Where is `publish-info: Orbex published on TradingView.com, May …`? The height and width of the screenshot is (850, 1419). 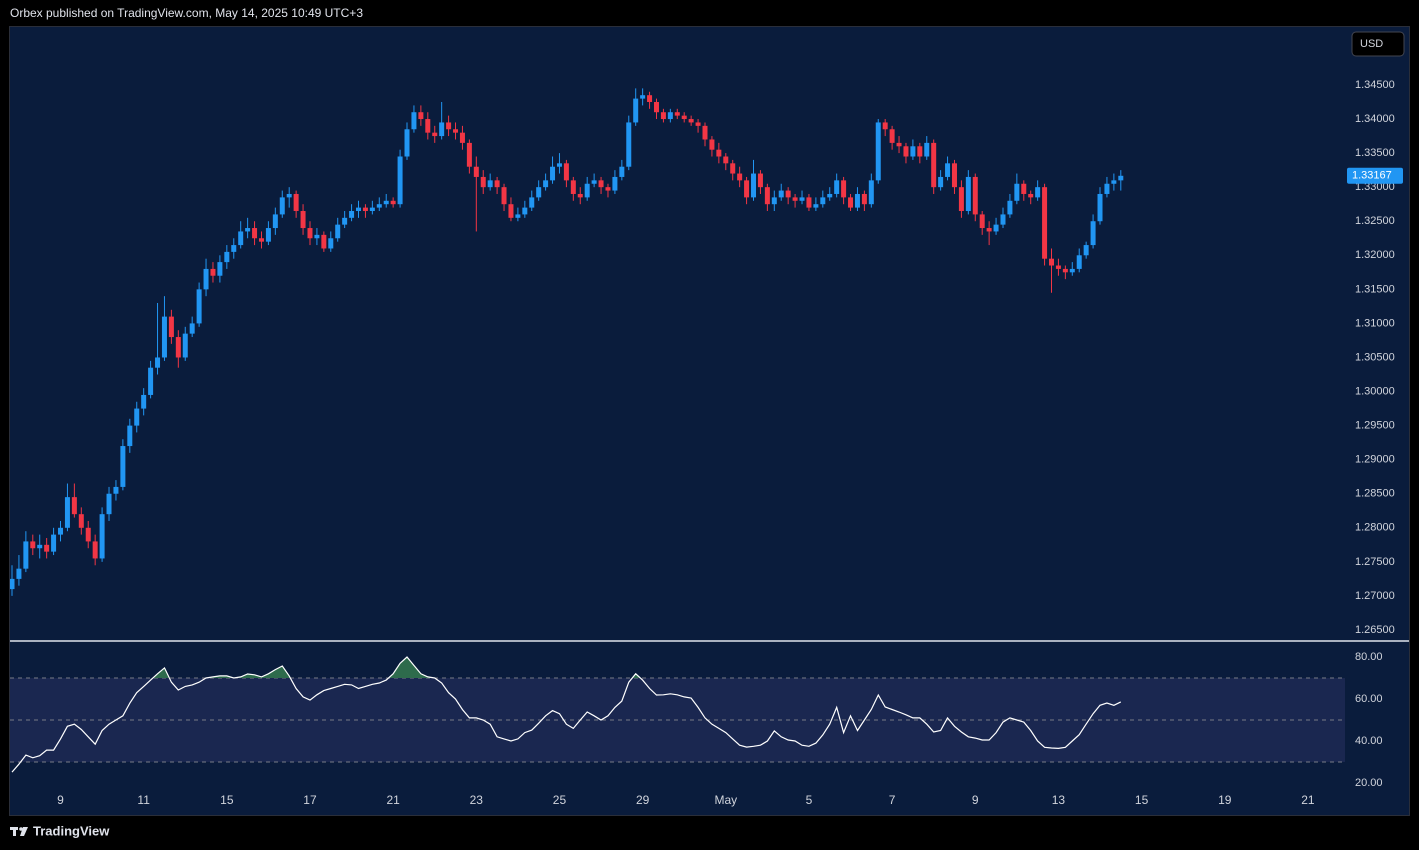 publish-info: Orbex published on TradingView.com, May … is located at coordinates (186, 13).